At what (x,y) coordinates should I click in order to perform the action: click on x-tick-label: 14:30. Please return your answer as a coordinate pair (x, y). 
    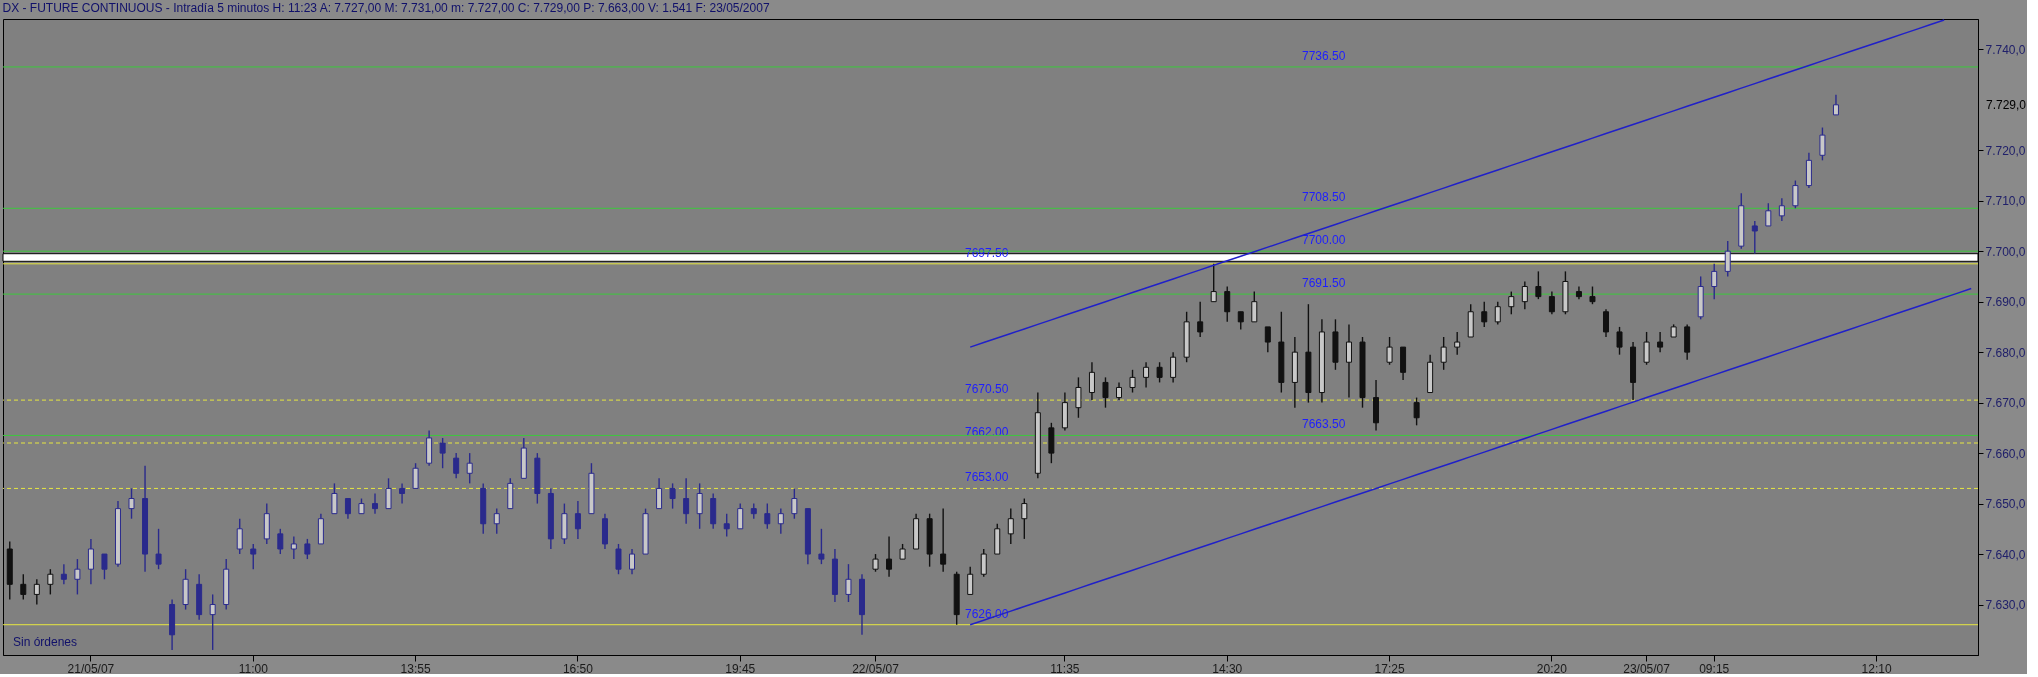
    Looking at the image, I should click on (1227, 668).